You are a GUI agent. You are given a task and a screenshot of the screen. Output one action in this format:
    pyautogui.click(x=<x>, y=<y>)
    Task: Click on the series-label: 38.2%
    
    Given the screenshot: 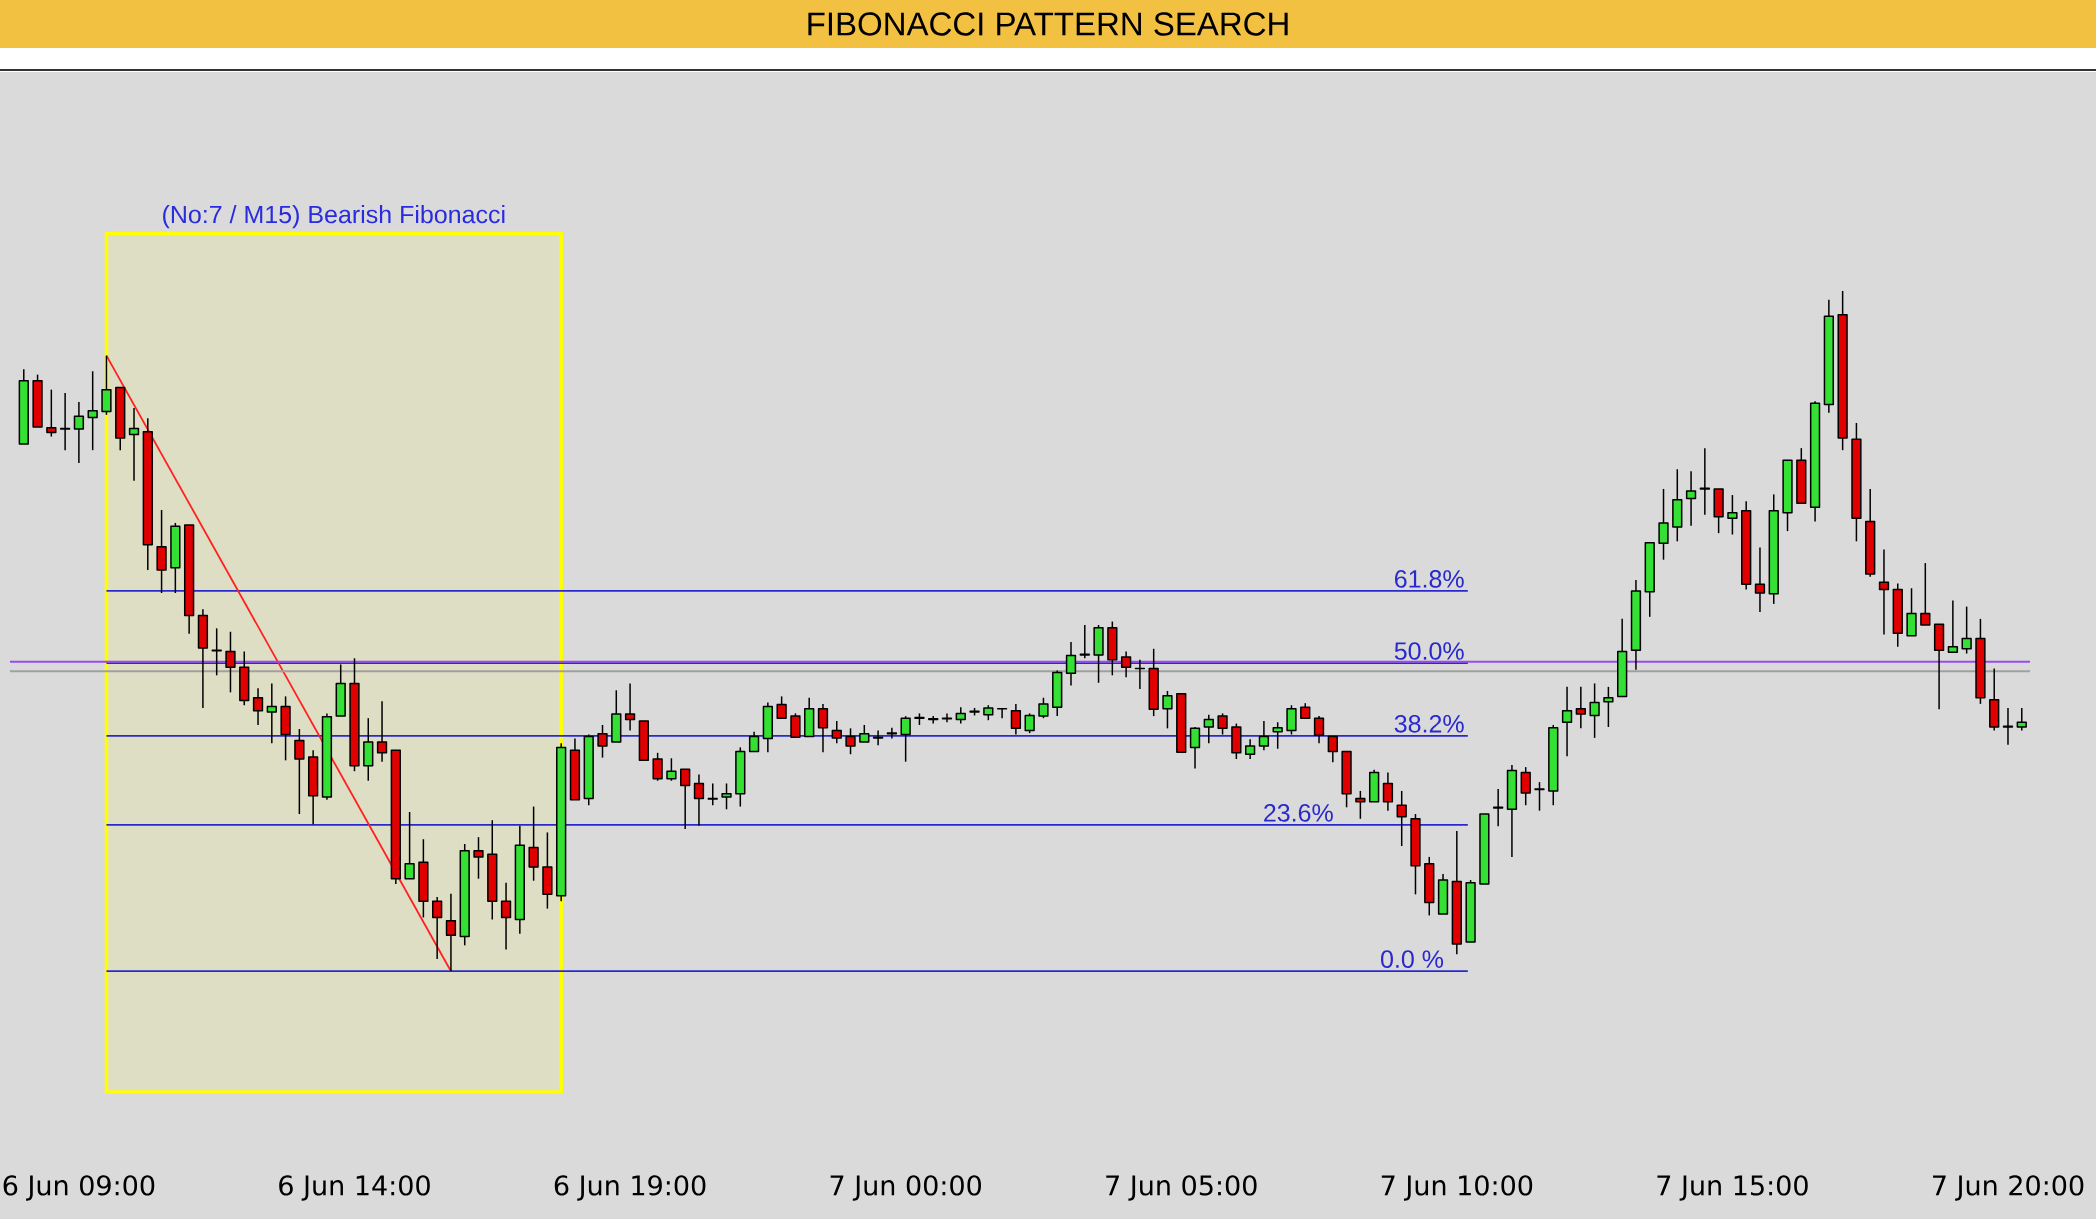 What is the action you would take?
    pyautogui.click(x=1429, y=723)
    